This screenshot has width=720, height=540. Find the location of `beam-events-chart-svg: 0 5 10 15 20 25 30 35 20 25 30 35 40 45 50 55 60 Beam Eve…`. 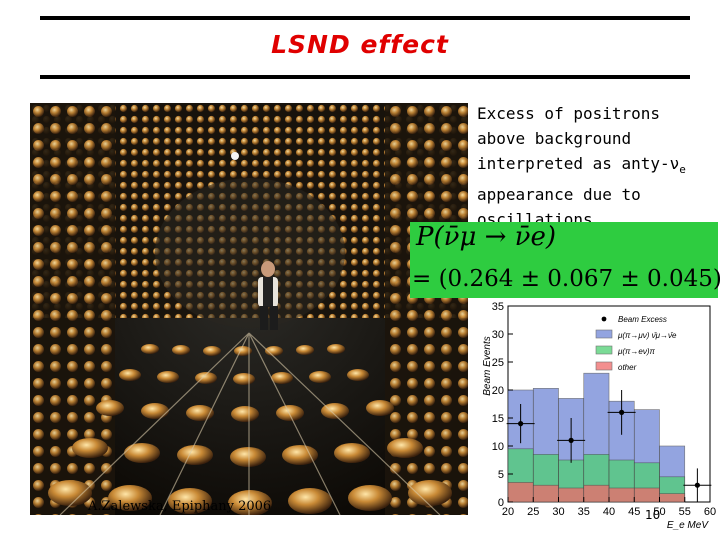

beam-events-chart-svg: 0 5 10 15 20 25 30 35 20 25 30 35 40 45 50 55 60 Beam Eve… is located at coordinates (599, 416).